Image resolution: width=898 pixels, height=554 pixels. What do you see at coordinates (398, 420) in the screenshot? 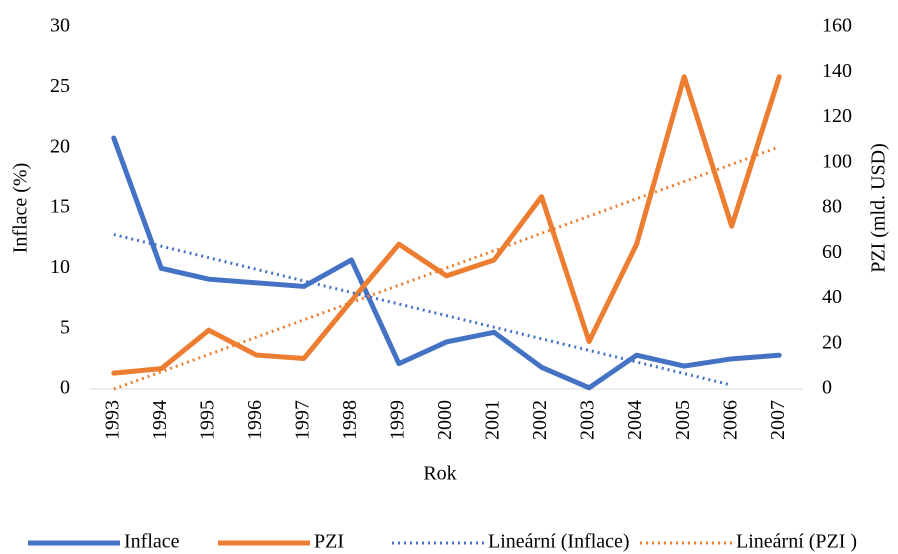
I see `x-tick-label: 1999` at bounding box center [398, 420].